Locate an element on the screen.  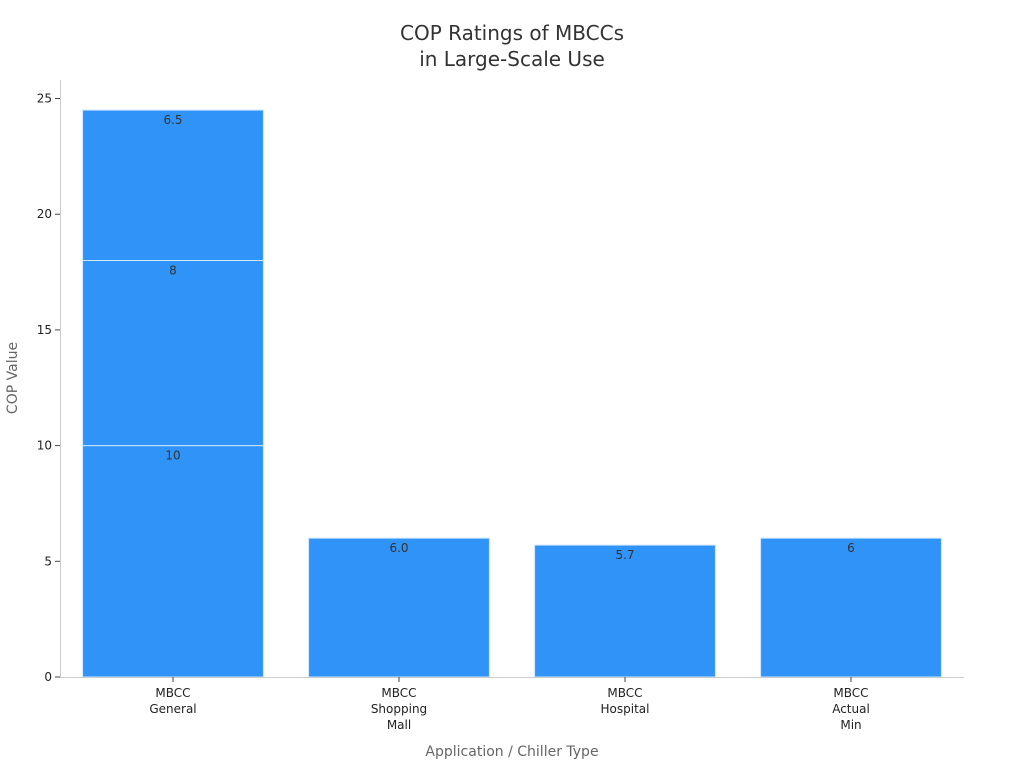
data-label: 6.5 is located at coordinates (172, 120).